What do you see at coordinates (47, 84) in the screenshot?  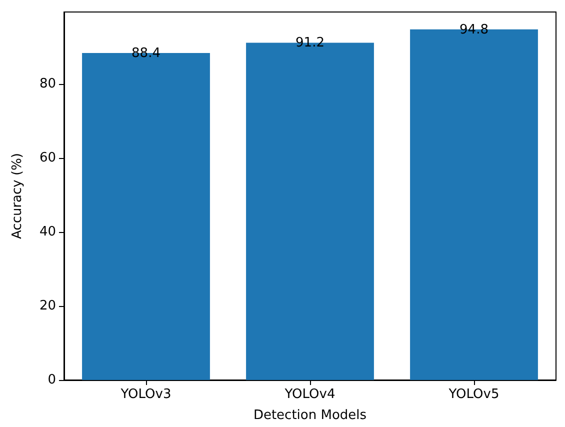 I see `y-tick-label: 80` at bounding box center [47, 84].